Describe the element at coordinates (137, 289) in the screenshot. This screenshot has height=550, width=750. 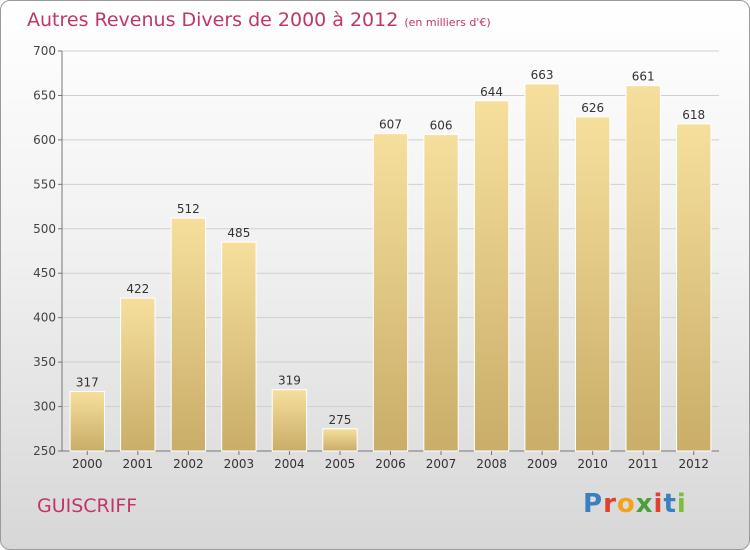
I see `bar-value-label: 422` at that location.